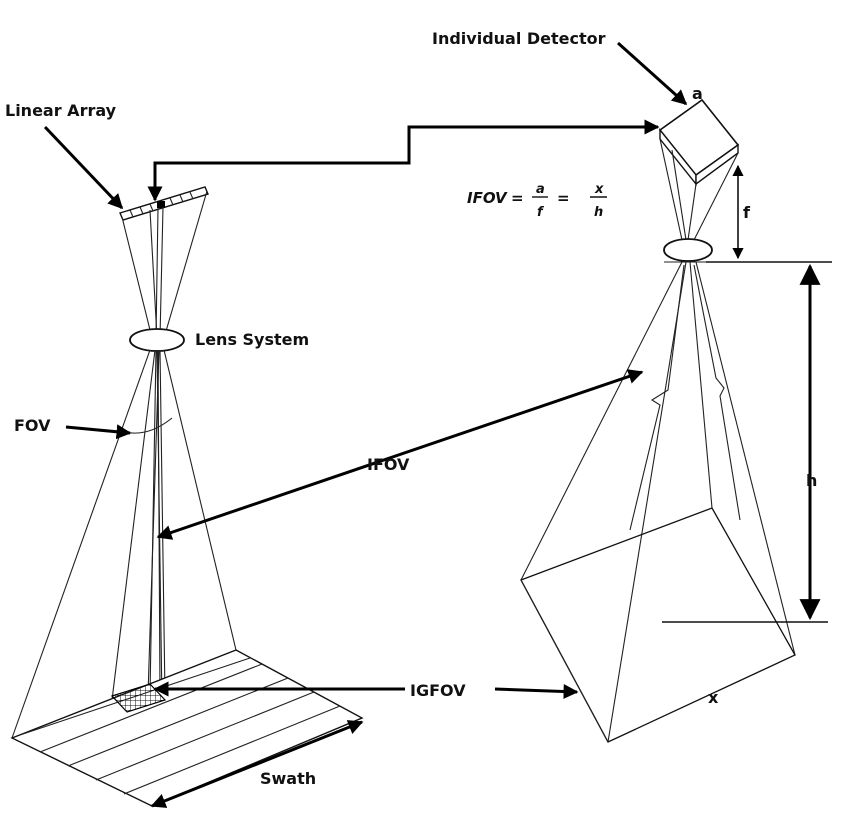 This screenshot has height=818, width=850. What do you see at coordinates (487, 198) in the screenshot?
I see `equation-lhs: IFOV` at bounding box center [487, 198].